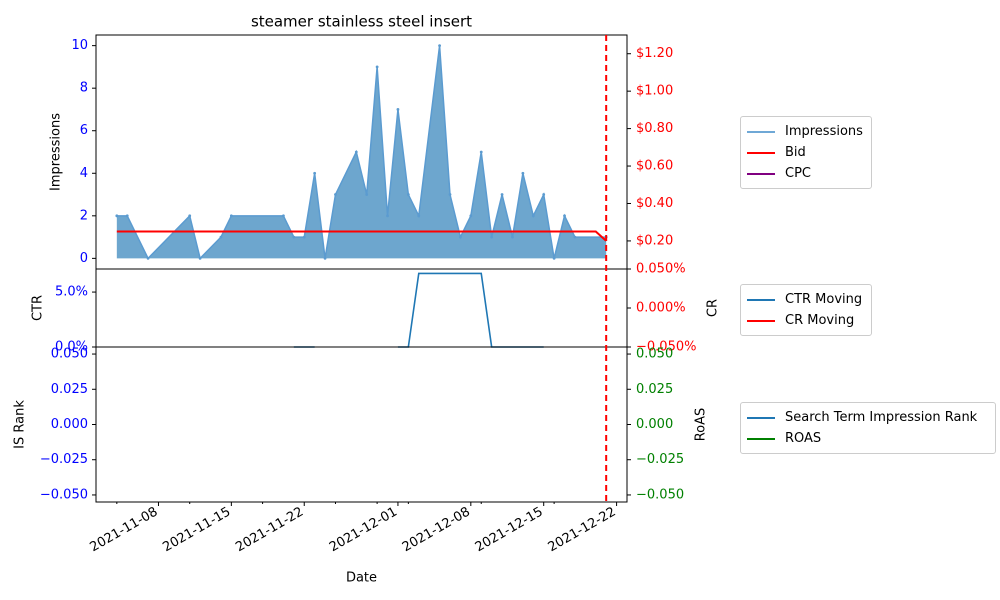 This screenshot has width=1000, height=600. I want to click on legend-swatch-impressions, so click(761, 131).